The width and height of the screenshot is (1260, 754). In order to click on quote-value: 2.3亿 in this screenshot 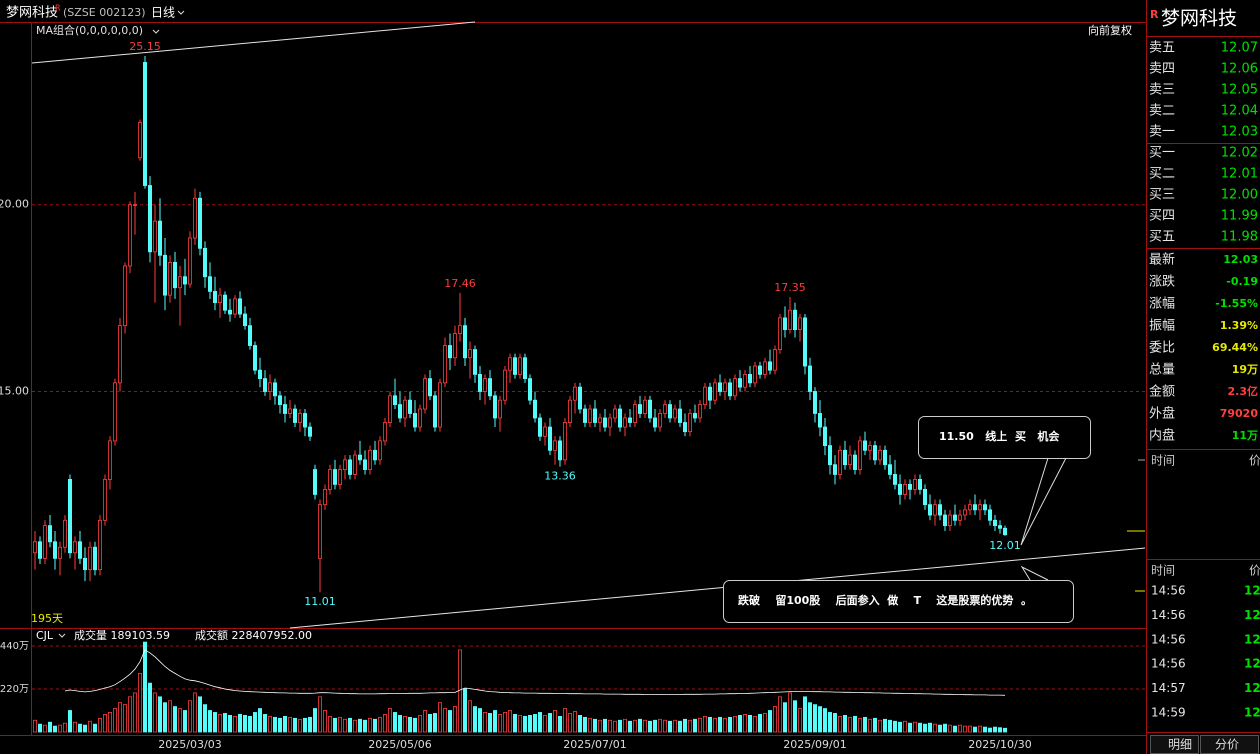, I will do `click(1243, 391)`.